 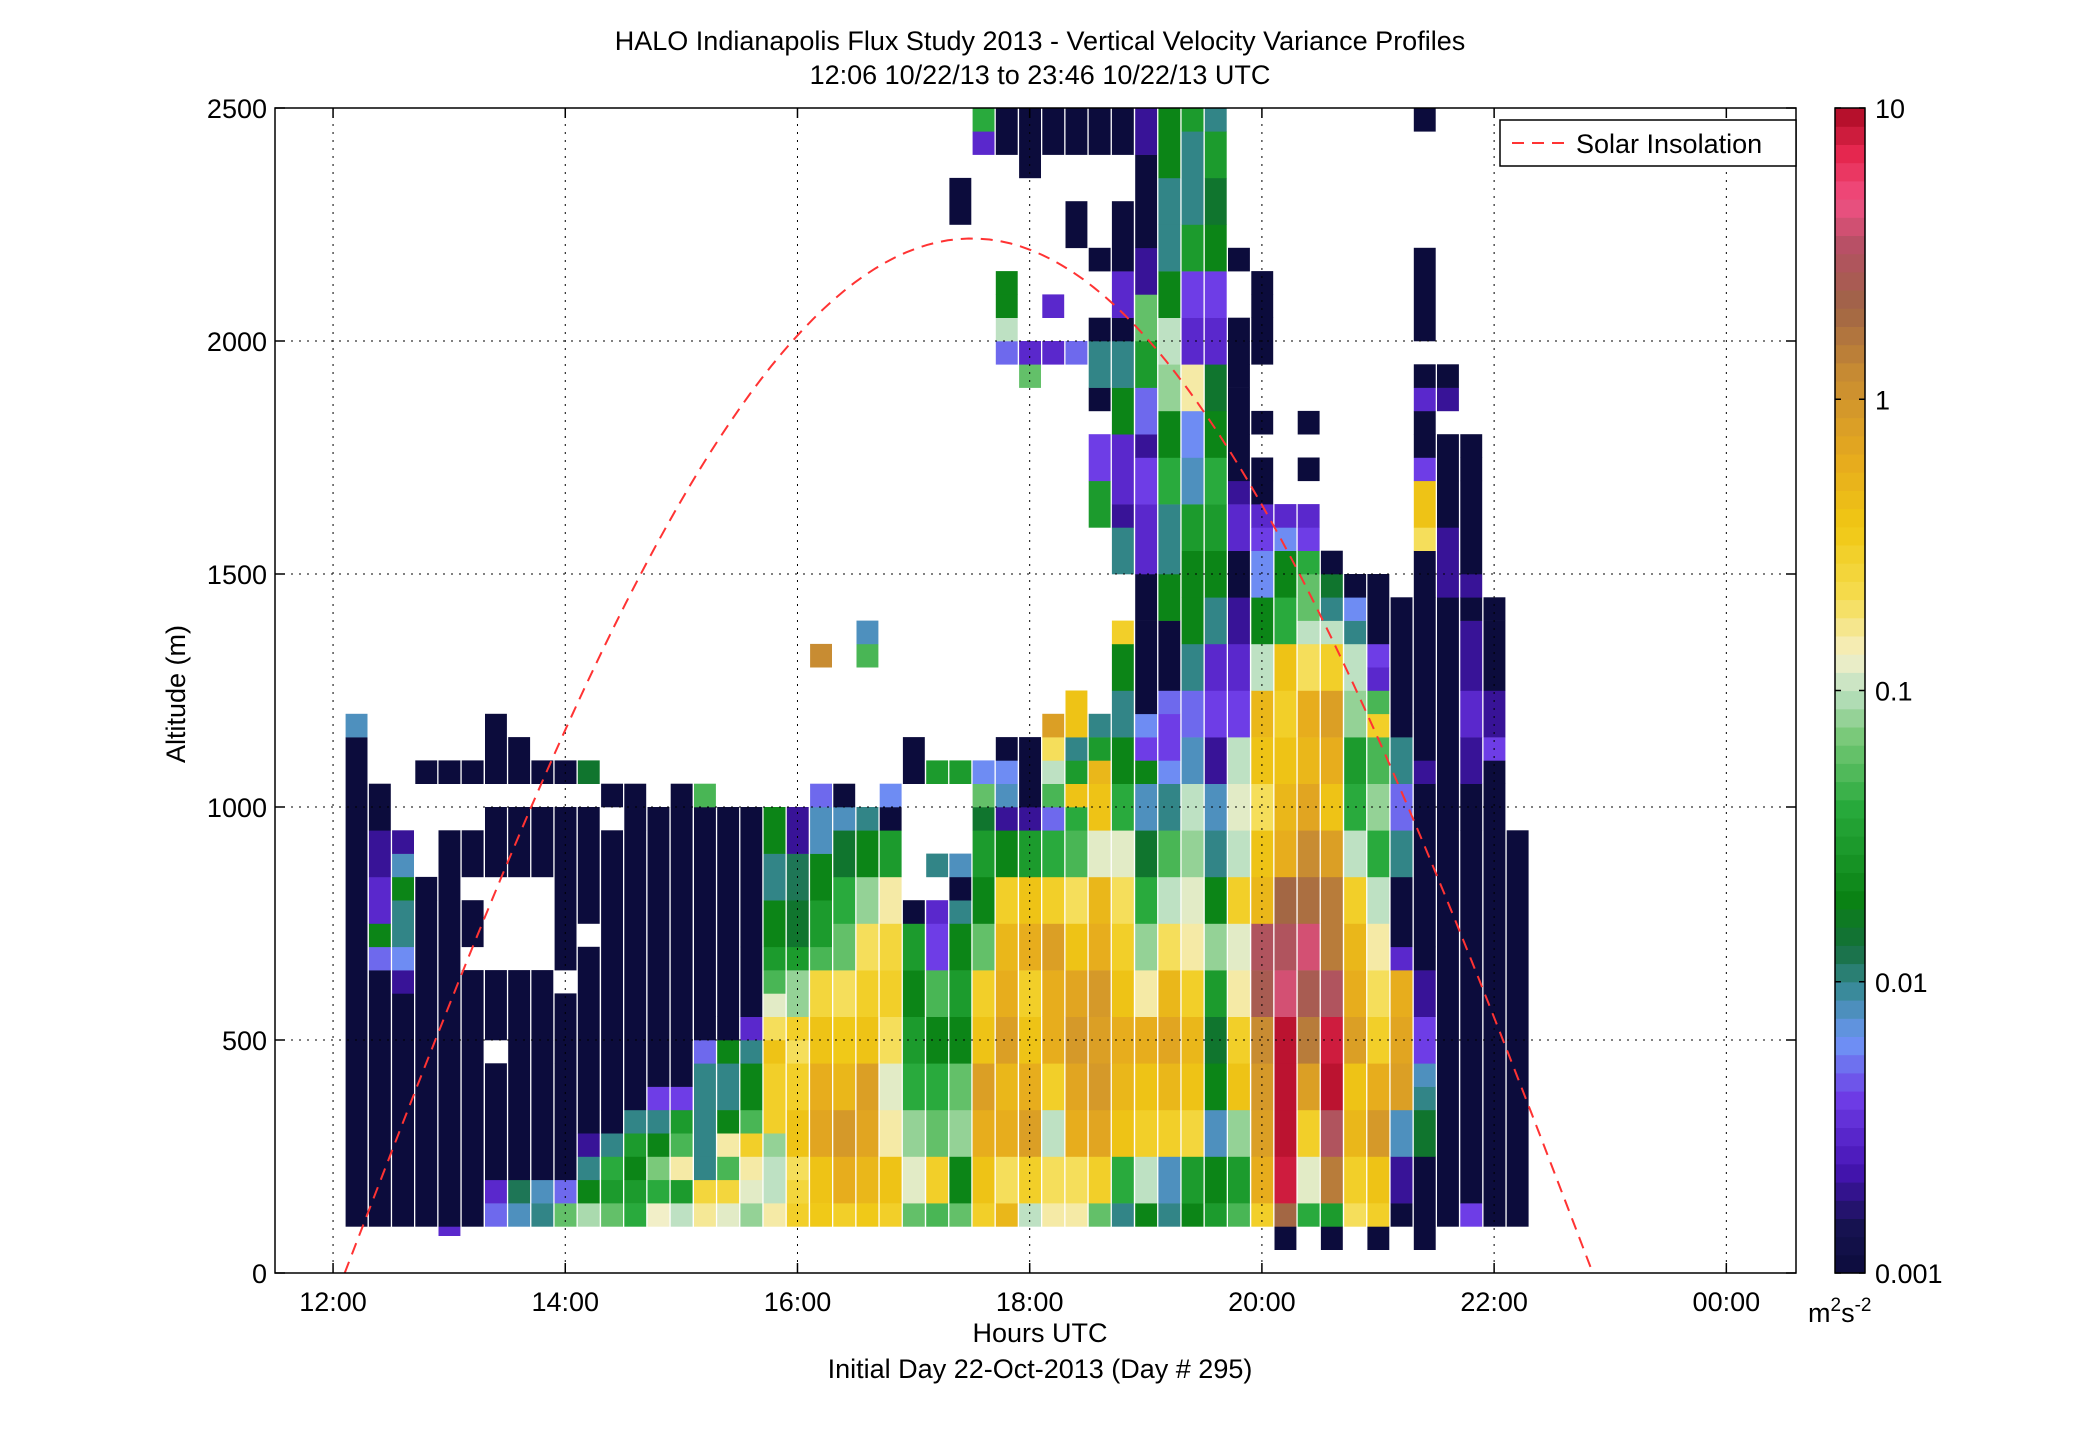 I want to click on legend: Solar Insolation, so click(x=1648, y=143).